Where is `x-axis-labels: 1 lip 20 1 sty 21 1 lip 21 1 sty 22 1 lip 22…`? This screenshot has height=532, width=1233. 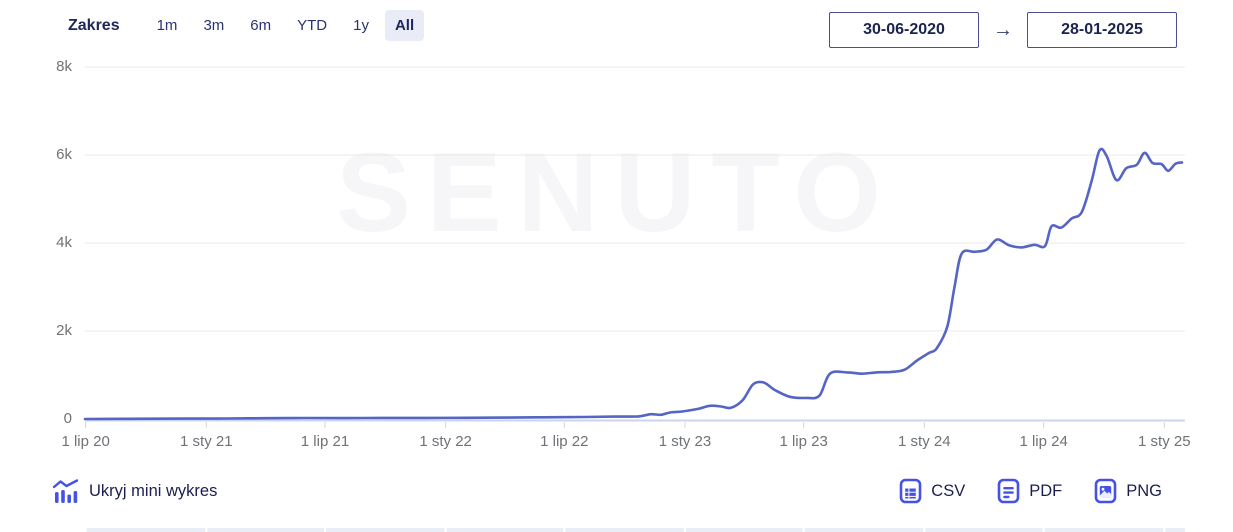 x-axis-labels: 1 lip 20 1 sty 21 1 lip 21 1 sty 22 1 lip 22… is located at coordinates (616, 444).